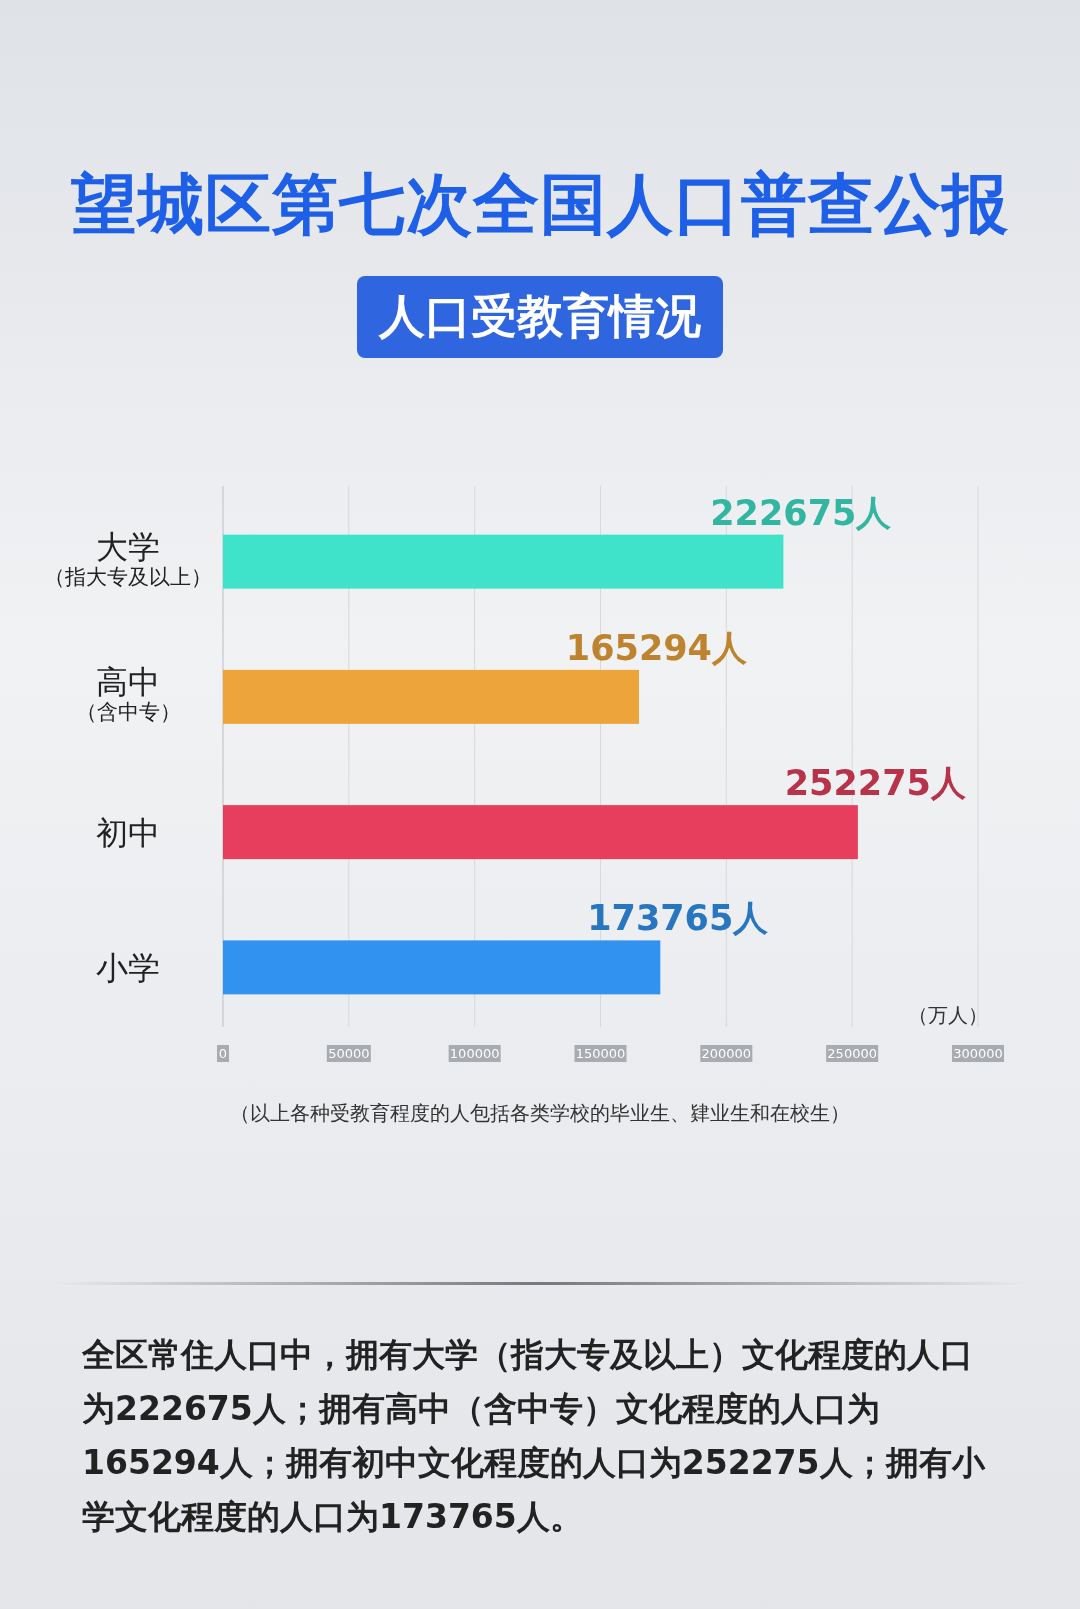  I want to click on x-tick-label: 0, so click(223, 1053).